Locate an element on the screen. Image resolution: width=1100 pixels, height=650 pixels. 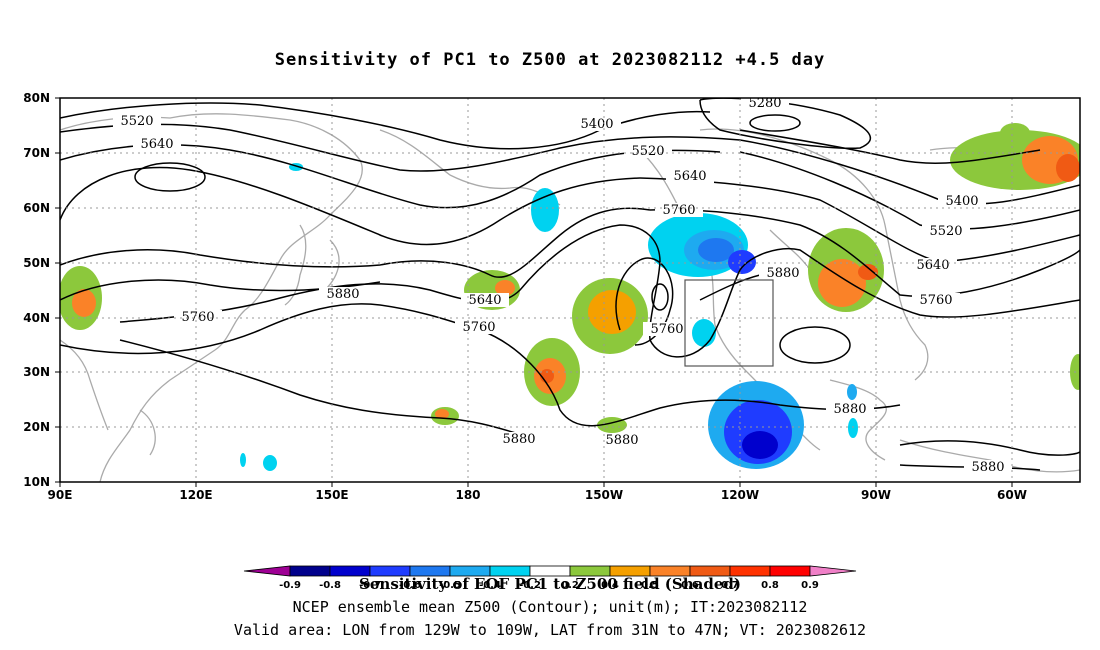
colorbar-tick-label: 0.8 is located at coordinates (770, 585).